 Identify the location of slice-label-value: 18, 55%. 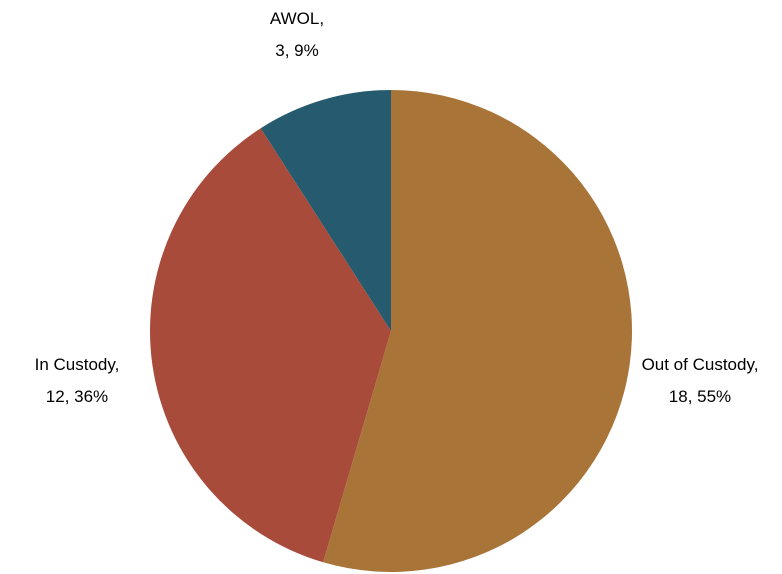
(700, 396).